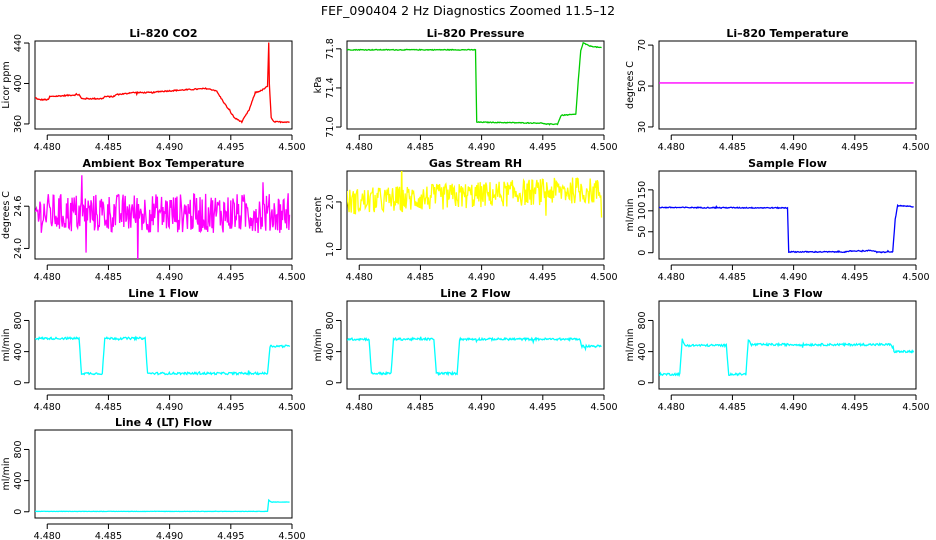 The width and height of the screenshot is (936, 540). I want to click on chart-title: Li–820 CO2, so click(163, 33).